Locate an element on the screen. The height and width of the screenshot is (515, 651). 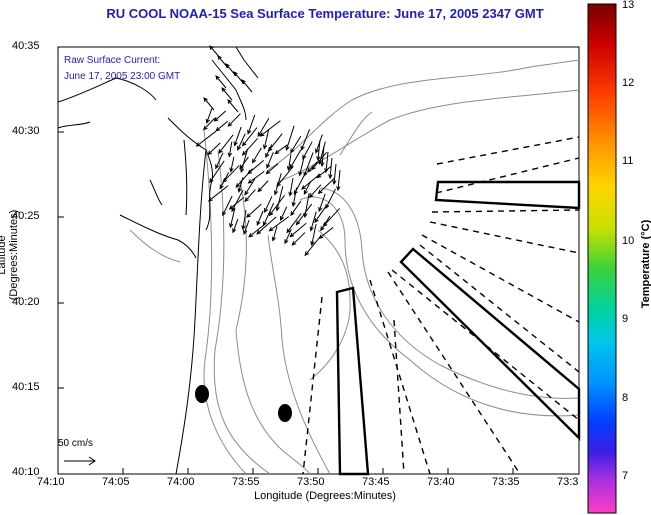
current-legend-line1: Raw Surface Current: is located at coordinates (112, 60).